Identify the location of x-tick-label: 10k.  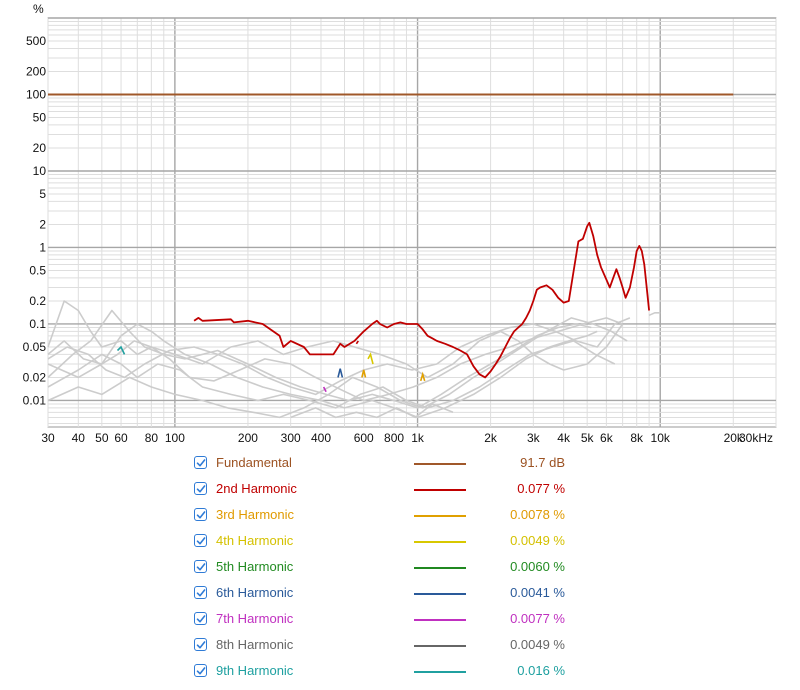
(661, 438).